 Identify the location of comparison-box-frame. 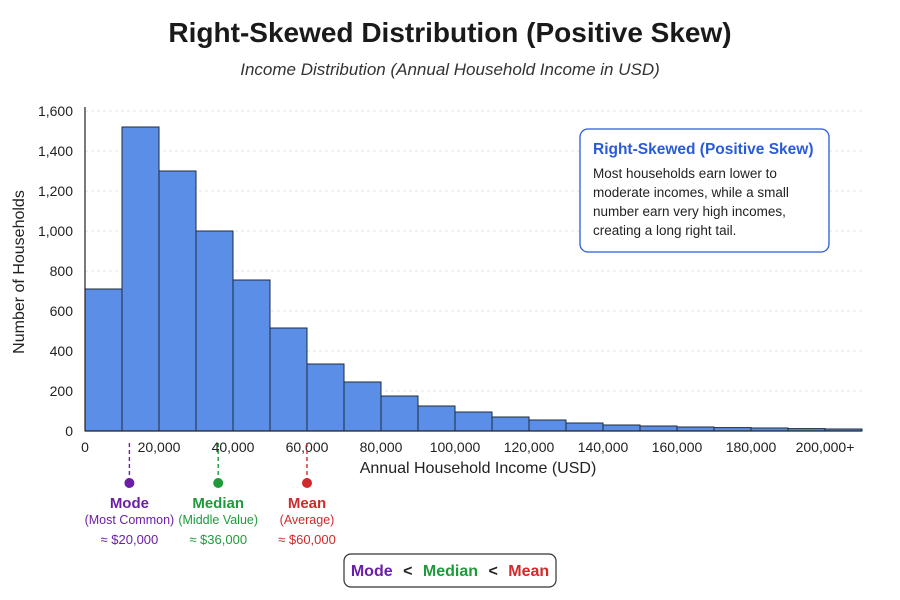
(450, 570).